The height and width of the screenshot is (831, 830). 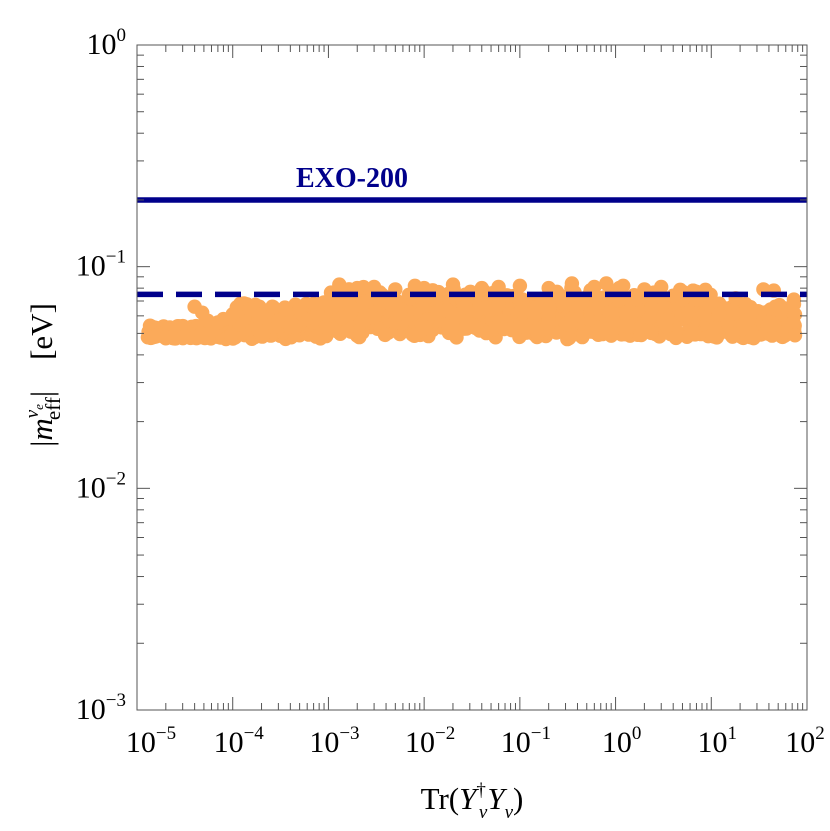 What do you see at coordinates (518, 798) in the screenshot?
I see `x-title-part: )` at bounding box center [518, 798].